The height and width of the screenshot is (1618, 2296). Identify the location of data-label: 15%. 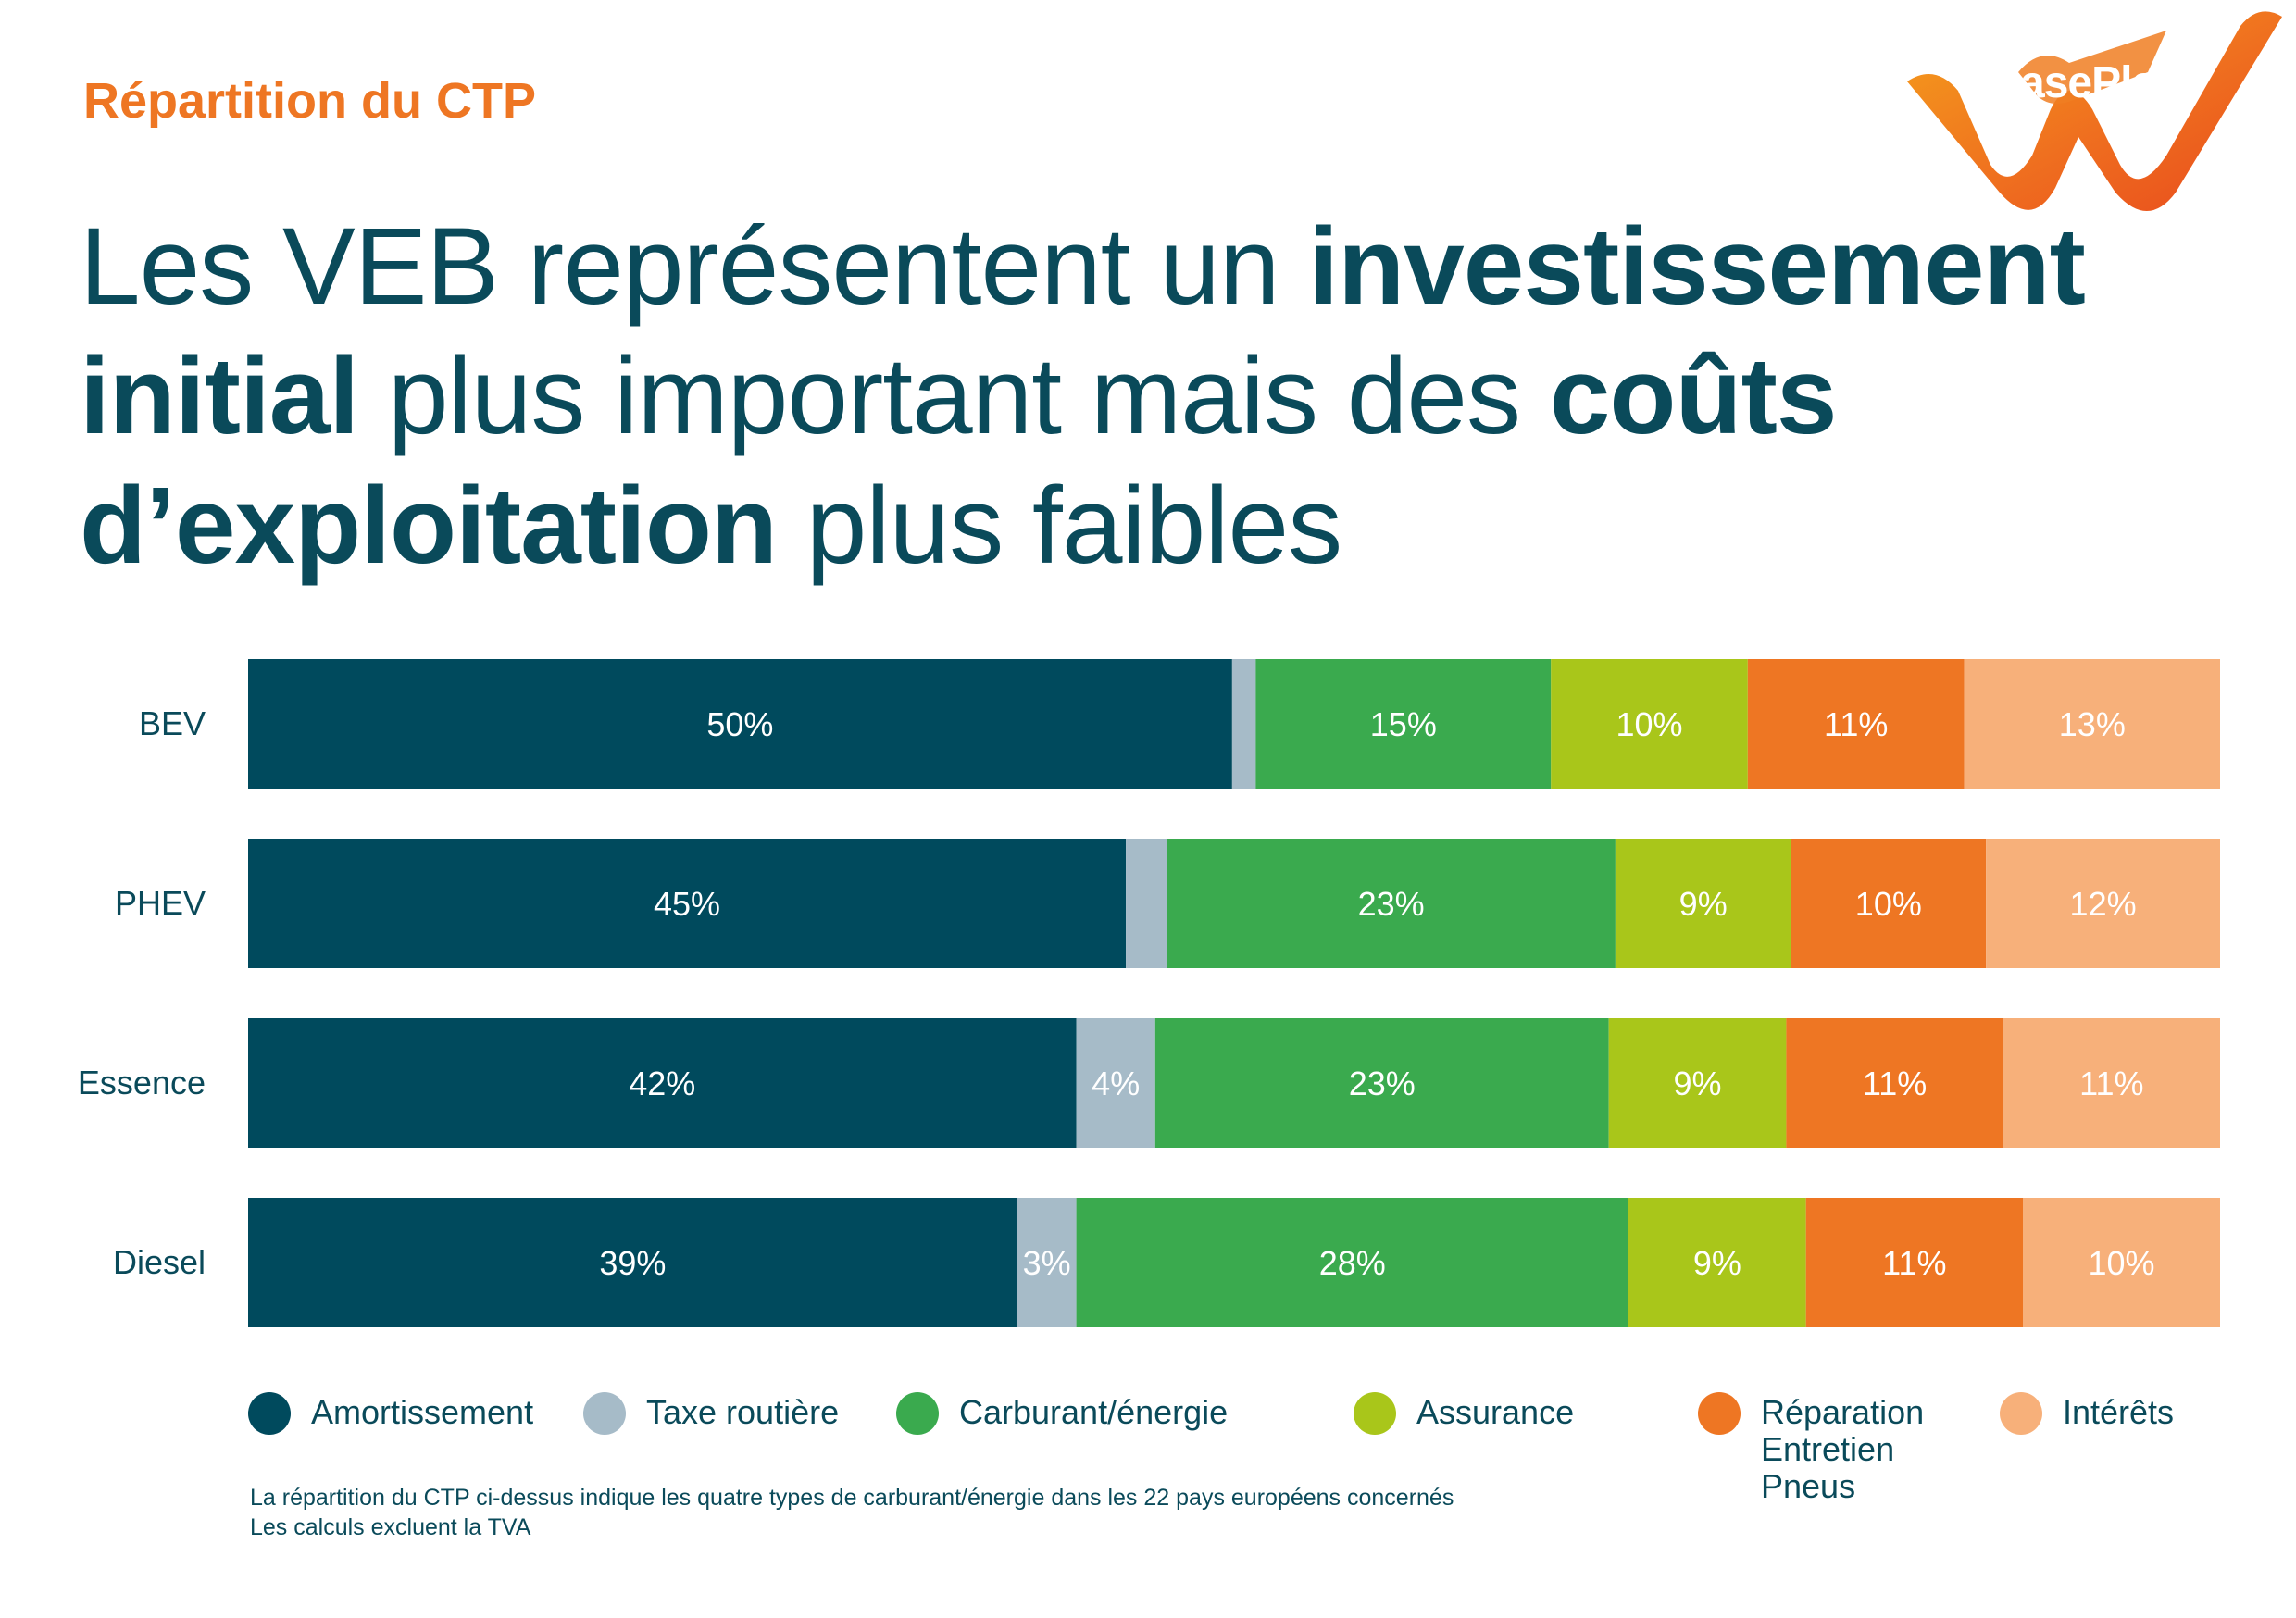
(1403, 724).